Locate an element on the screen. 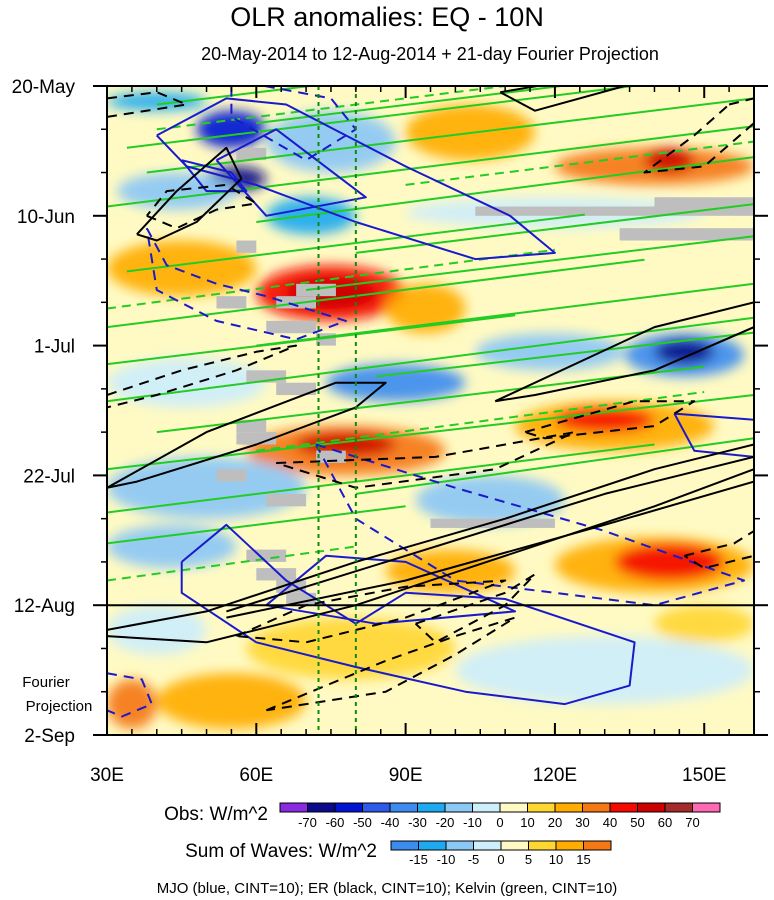  legend-waves-title: Sum of Waves: W/m^2 is located at coordinates (281, 851).